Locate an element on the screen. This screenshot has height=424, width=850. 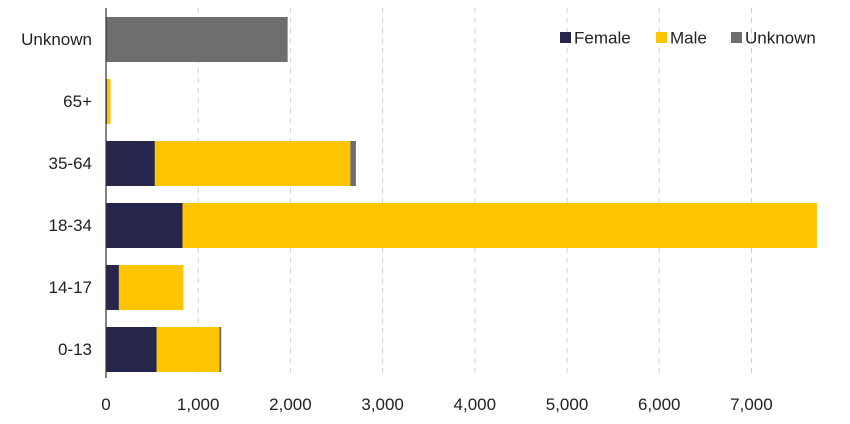
y-tick-label: 35-64 is located at coordinates (70, 163).